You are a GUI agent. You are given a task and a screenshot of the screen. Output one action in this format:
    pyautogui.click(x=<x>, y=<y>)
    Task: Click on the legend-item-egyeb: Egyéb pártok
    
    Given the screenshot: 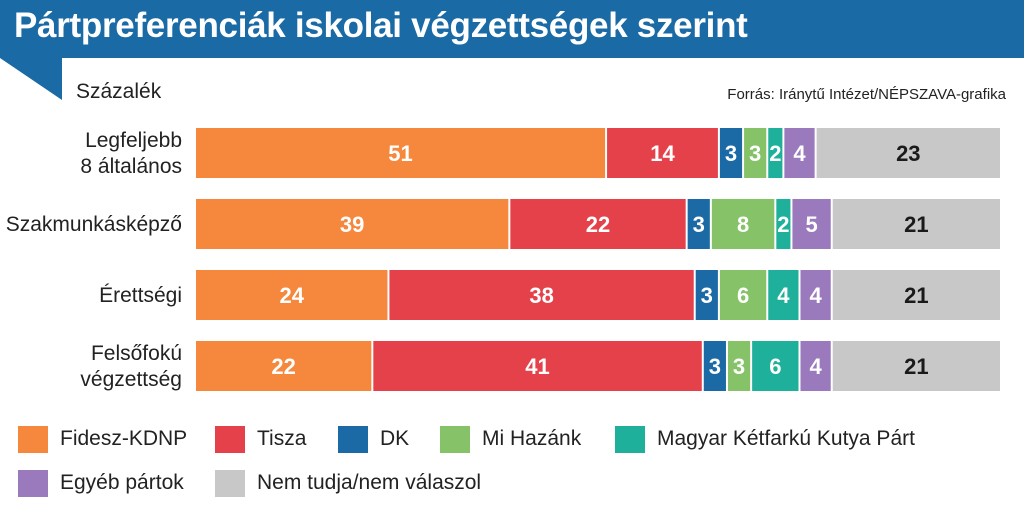 What is the action you would take?
    pyautogui.click(x=101, y=483)
    